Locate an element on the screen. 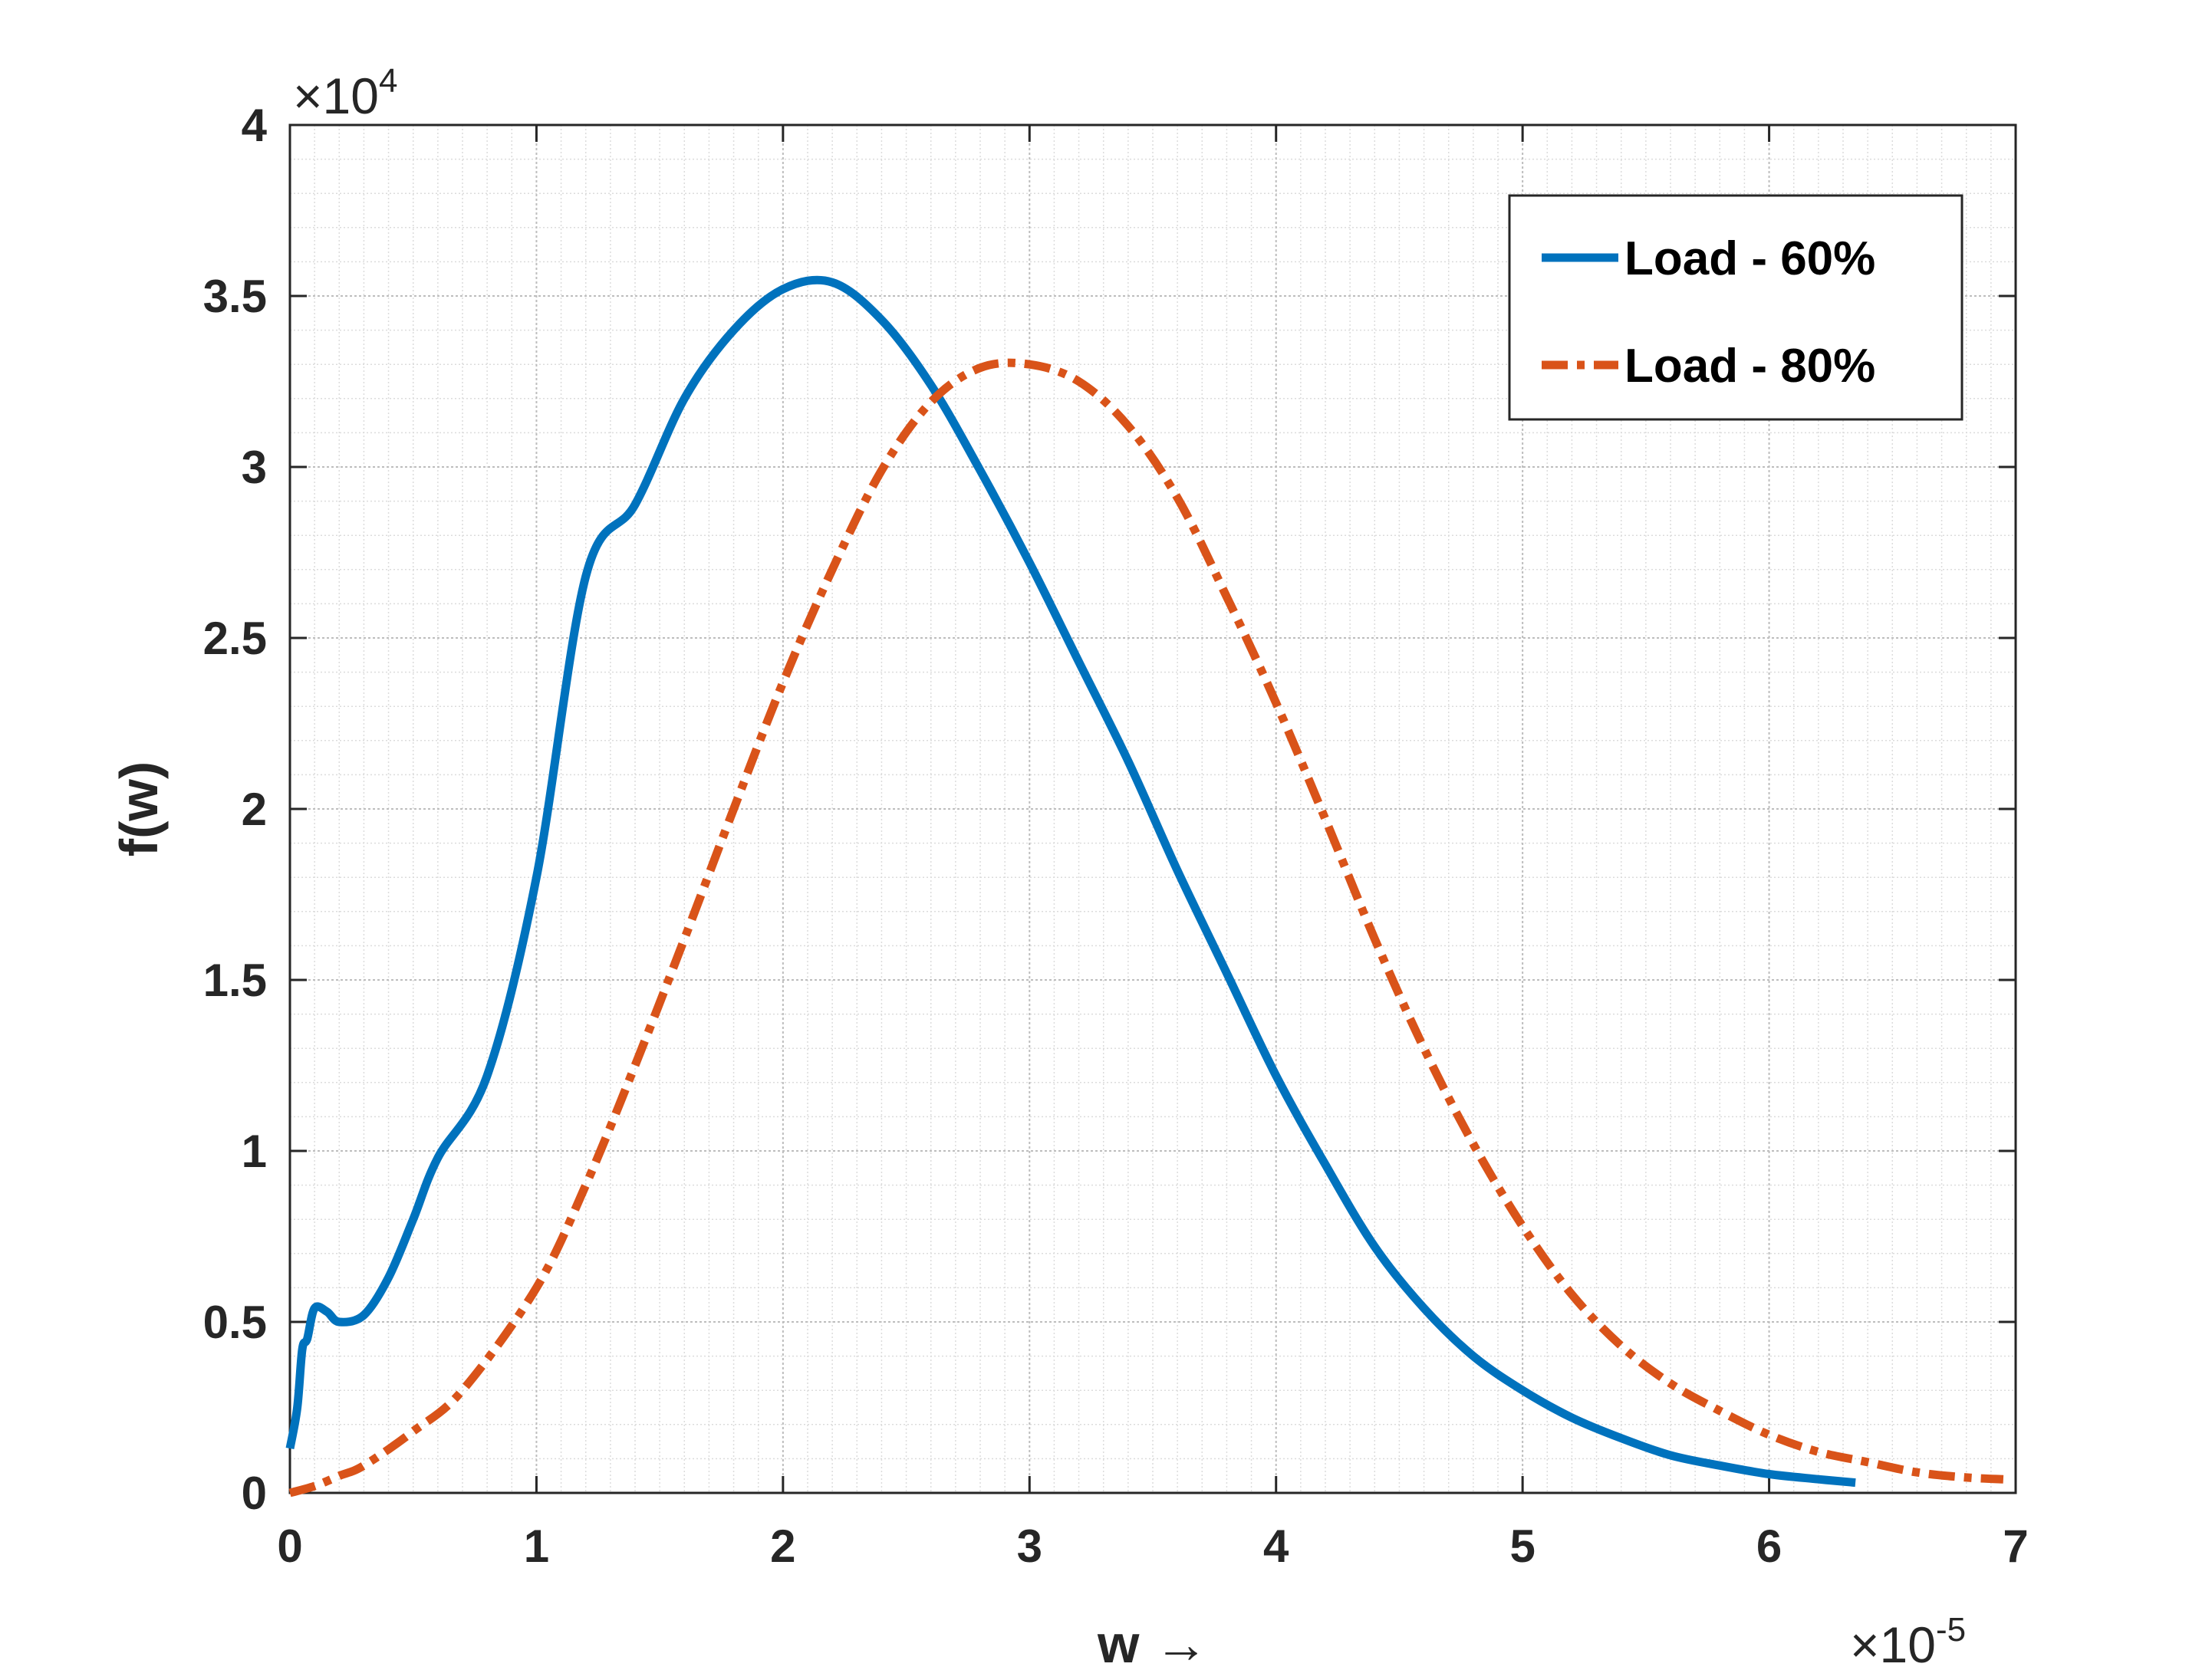  y-exponent-label: ×10⁴ is located at coordinates (345, 93).